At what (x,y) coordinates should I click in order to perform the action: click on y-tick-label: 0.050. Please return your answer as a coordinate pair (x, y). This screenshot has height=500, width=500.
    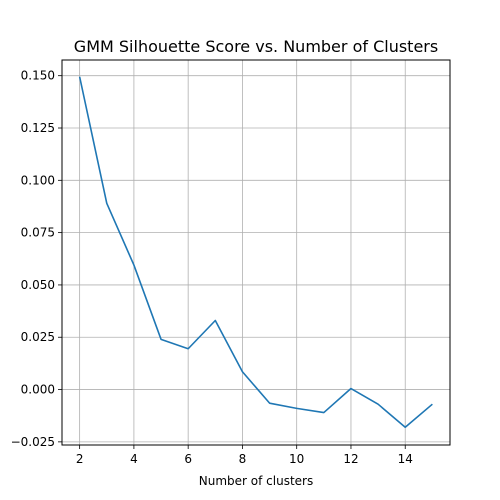
    Looking at the image, I should click on (38, 285).